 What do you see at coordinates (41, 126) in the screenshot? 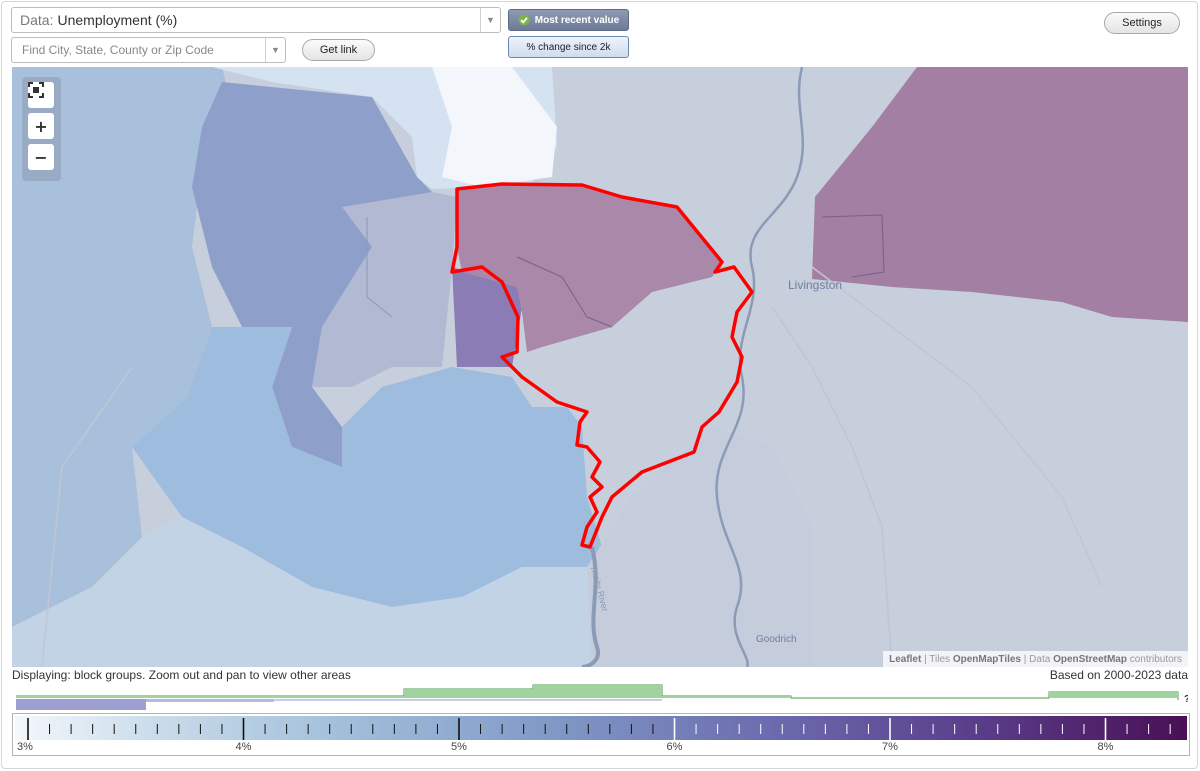
I see `plus-icon: +` at bounding box center [41, 126].